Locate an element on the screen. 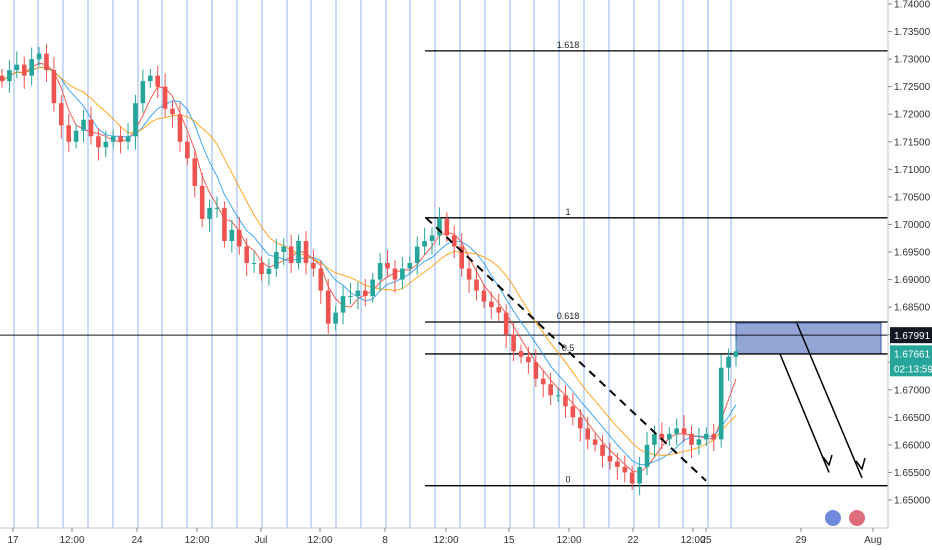 This screenshot has width=932, height=550. price-tag-level-bg is located at coordinates (911, 335).